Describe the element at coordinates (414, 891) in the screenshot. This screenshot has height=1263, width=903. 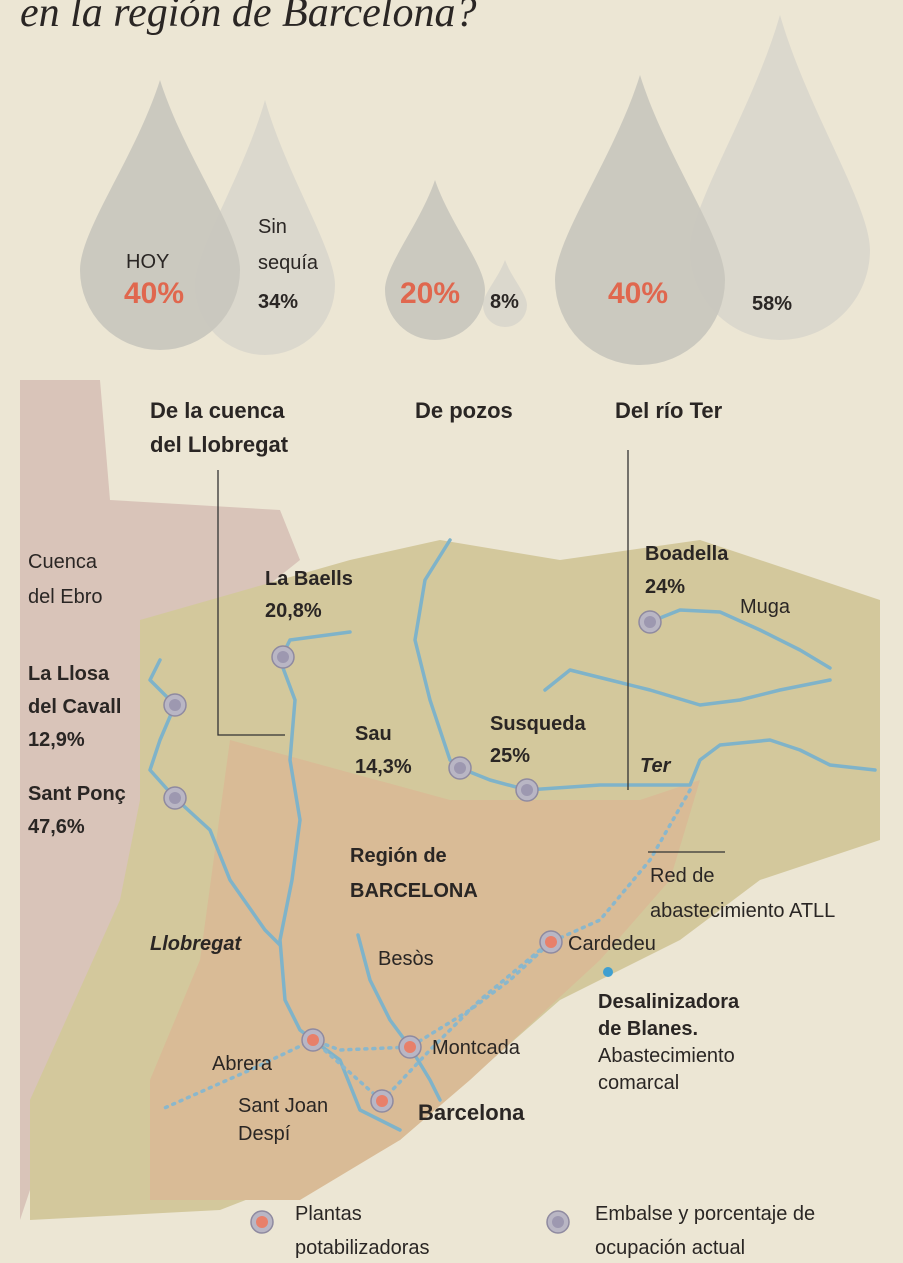
I see `region-label: BARCELONA` at that location.